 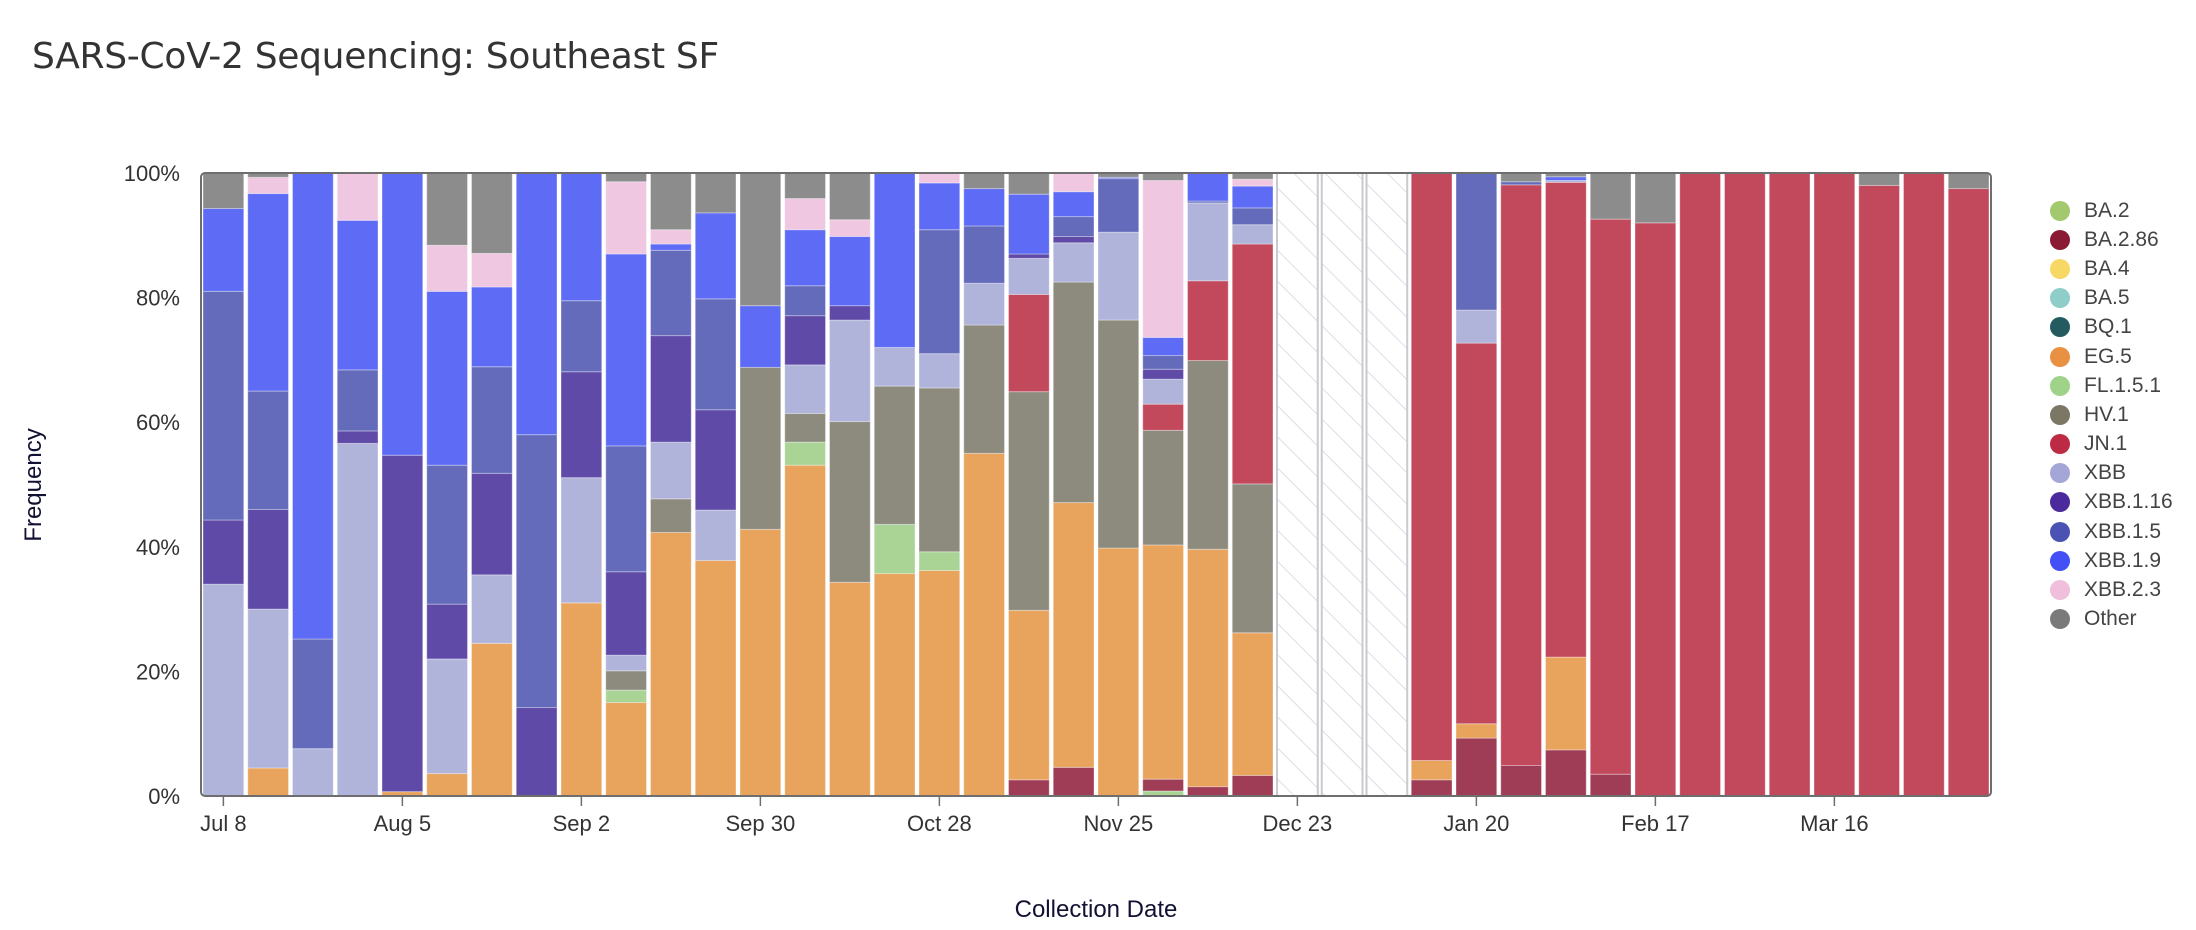 What do you see at coordinates (2111, 327) in the screenshot?
I see `legend-item-bq-1: BQ.1` at bounding box center [2111, 327].